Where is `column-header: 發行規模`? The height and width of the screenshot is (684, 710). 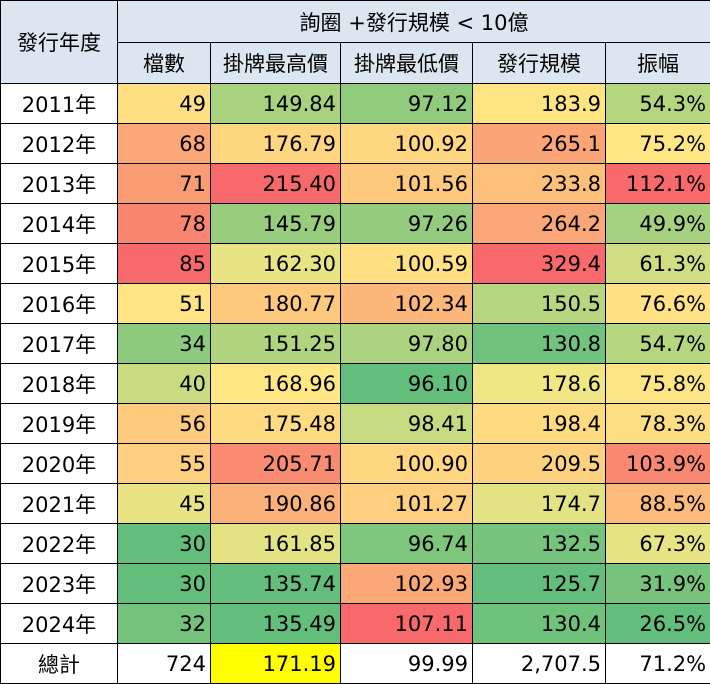
column-header: 發行規模 is located at coordinates (539, 63).